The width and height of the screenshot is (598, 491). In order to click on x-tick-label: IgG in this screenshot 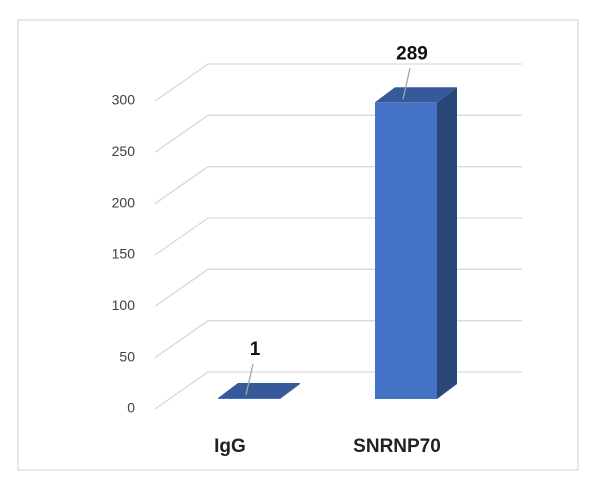, I will do `click(230, 446)`.